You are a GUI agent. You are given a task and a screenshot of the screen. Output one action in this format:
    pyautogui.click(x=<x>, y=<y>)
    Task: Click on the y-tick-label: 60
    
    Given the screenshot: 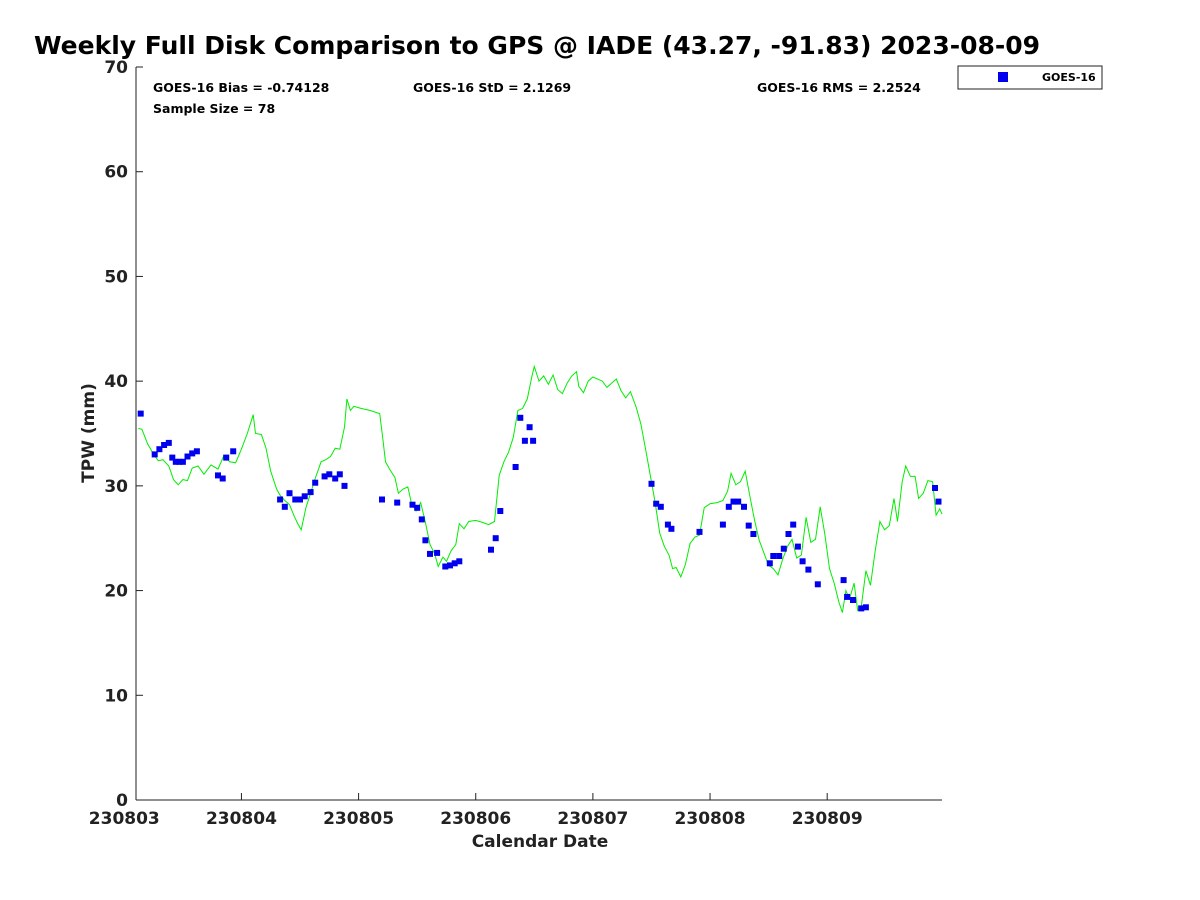 What is the action you would take?
    pyautogui.click(x=116, y=173)
    